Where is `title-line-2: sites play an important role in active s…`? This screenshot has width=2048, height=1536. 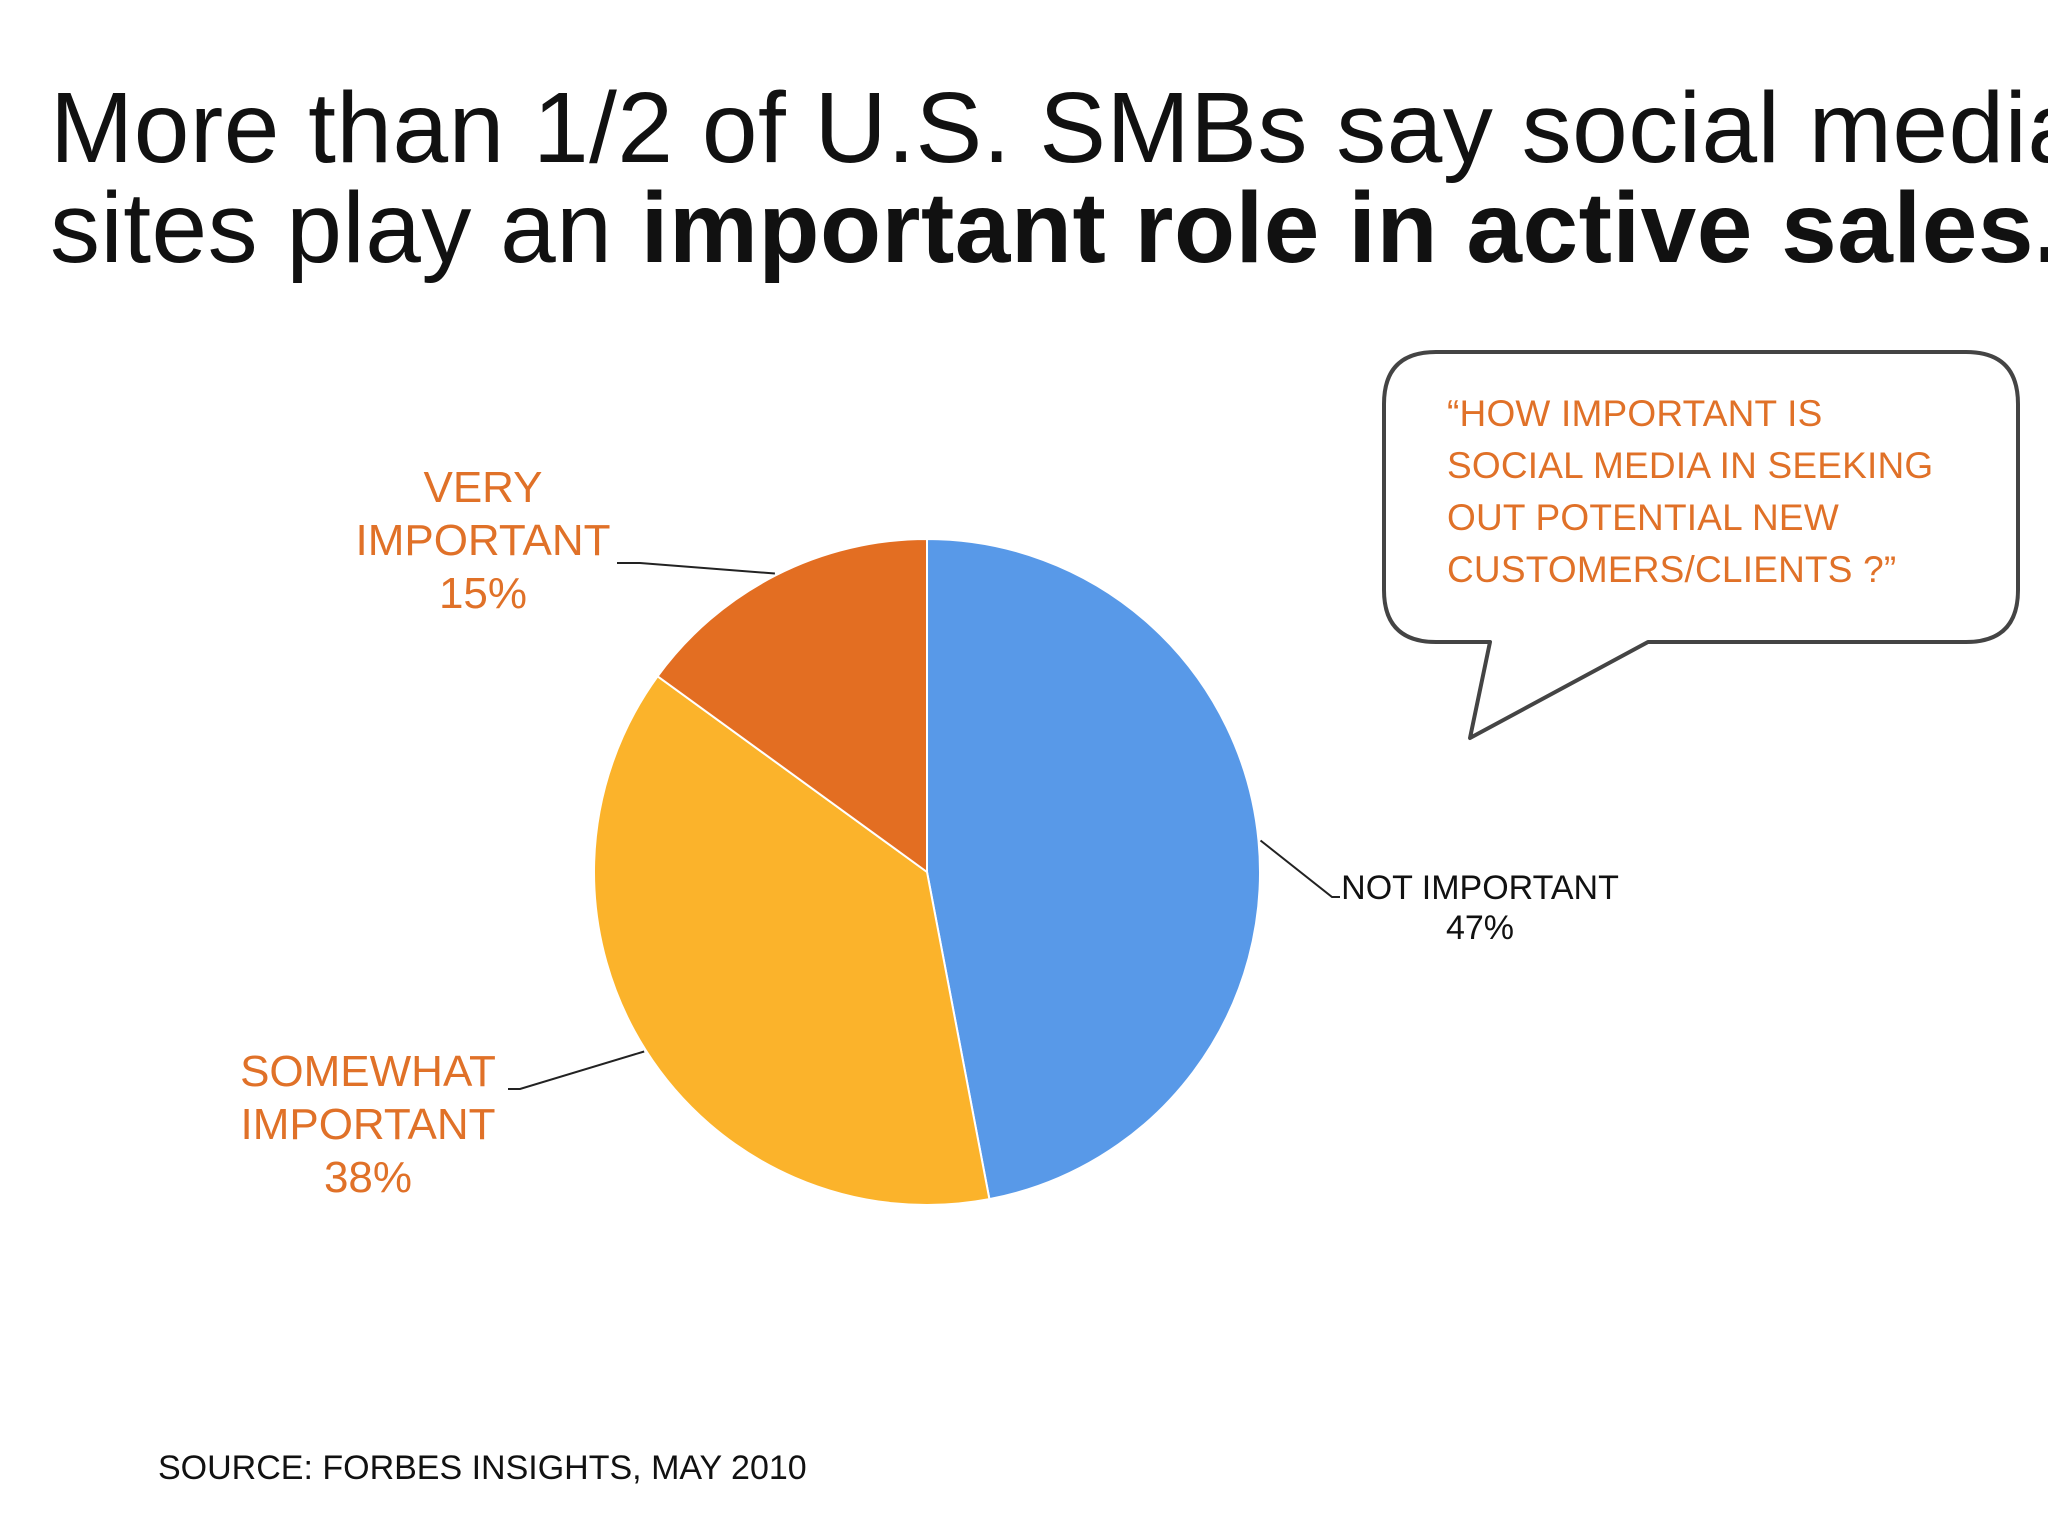 title-line-2: sites play an important role in active s… is located at coordinates (1049, 228).